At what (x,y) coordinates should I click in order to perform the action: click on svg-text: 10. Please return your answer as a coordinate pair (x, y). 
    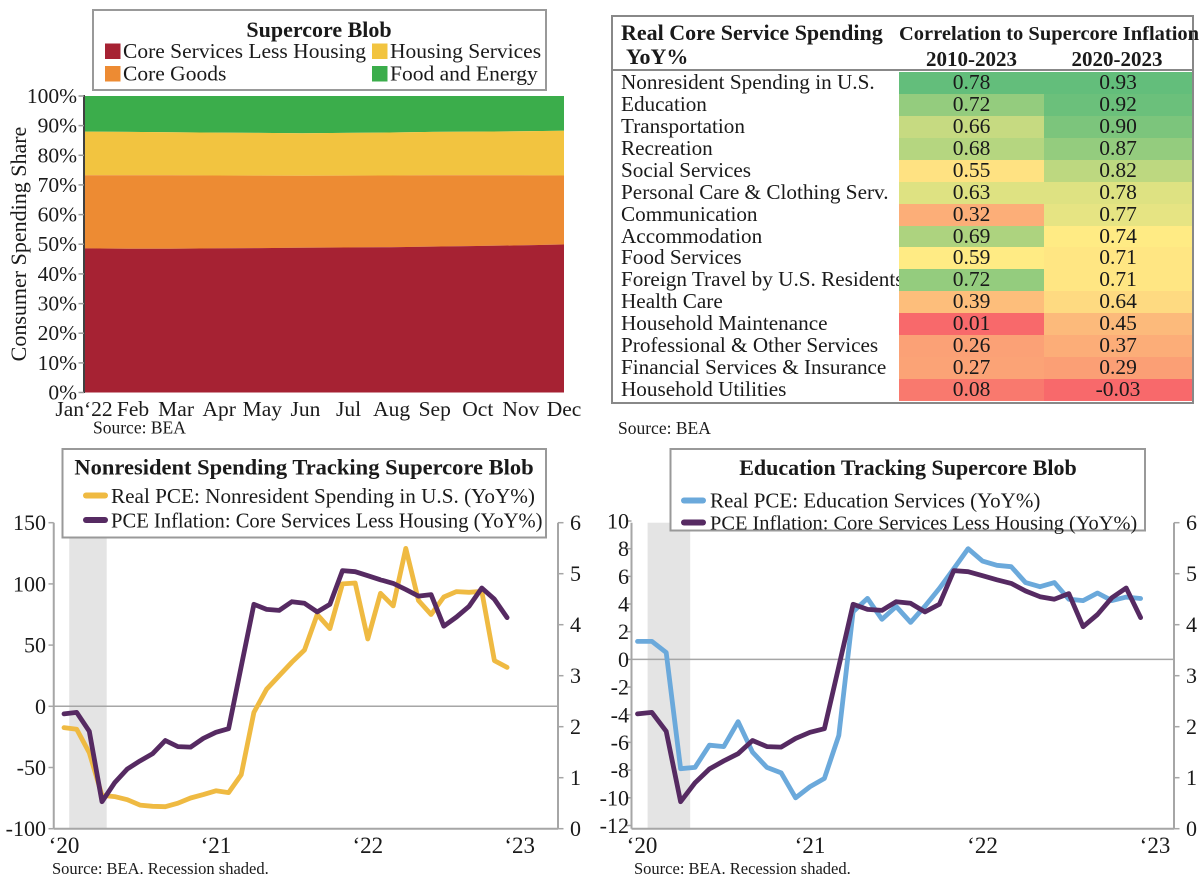
    Looking at the image, I should click on (618, 521).